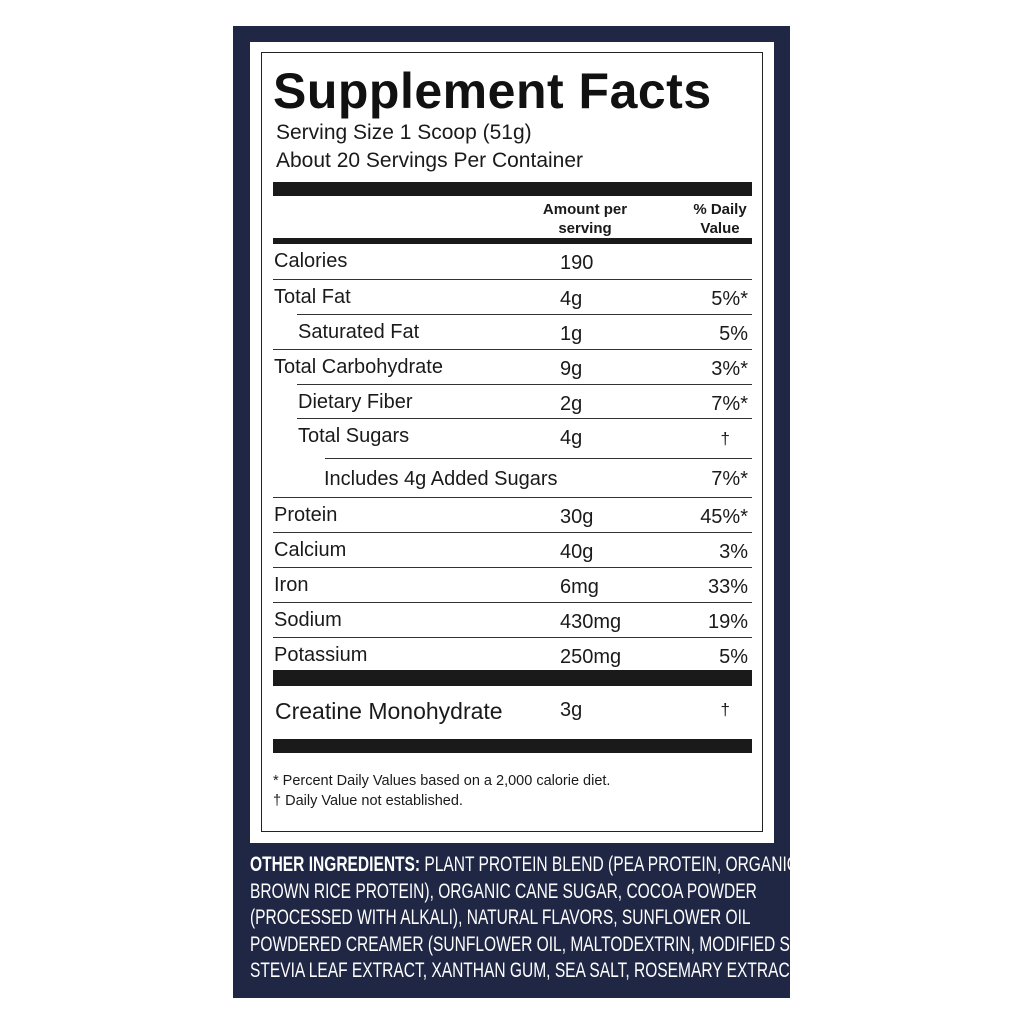  What do you see at coordinates (733, 552) in the screenshot?
I see `nutrient-daily-value: 3%` at bounding box center [733, 552].